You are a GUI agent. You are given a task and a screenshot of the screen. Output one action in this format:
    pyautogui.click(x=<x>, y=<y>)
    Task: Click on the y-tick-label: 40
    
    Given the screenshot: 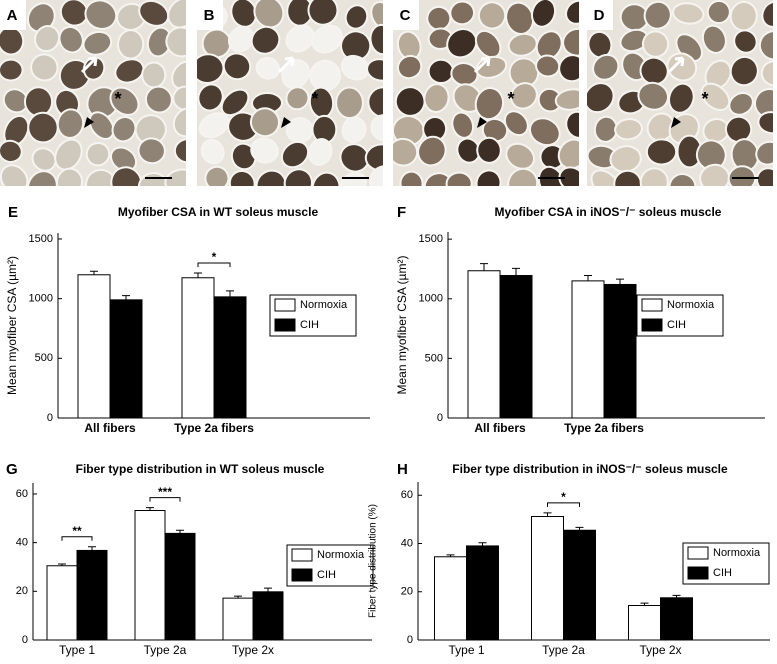 What is the action you would take?
    pyautogui.click(x=407, y=543)
    